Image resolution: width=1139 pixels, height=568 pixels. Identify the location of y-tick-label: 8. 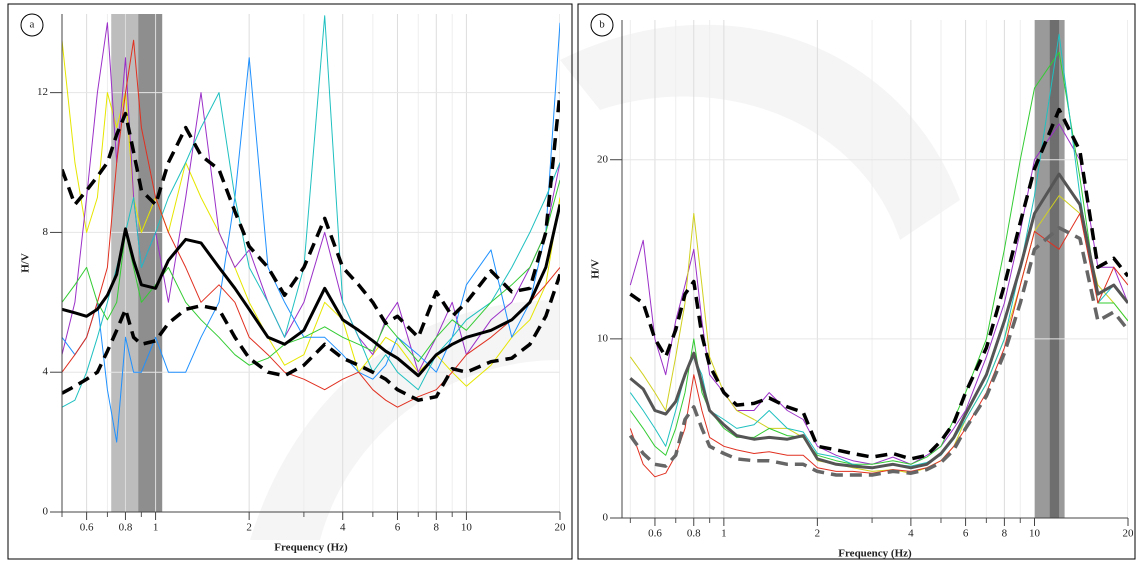
(46, 232).